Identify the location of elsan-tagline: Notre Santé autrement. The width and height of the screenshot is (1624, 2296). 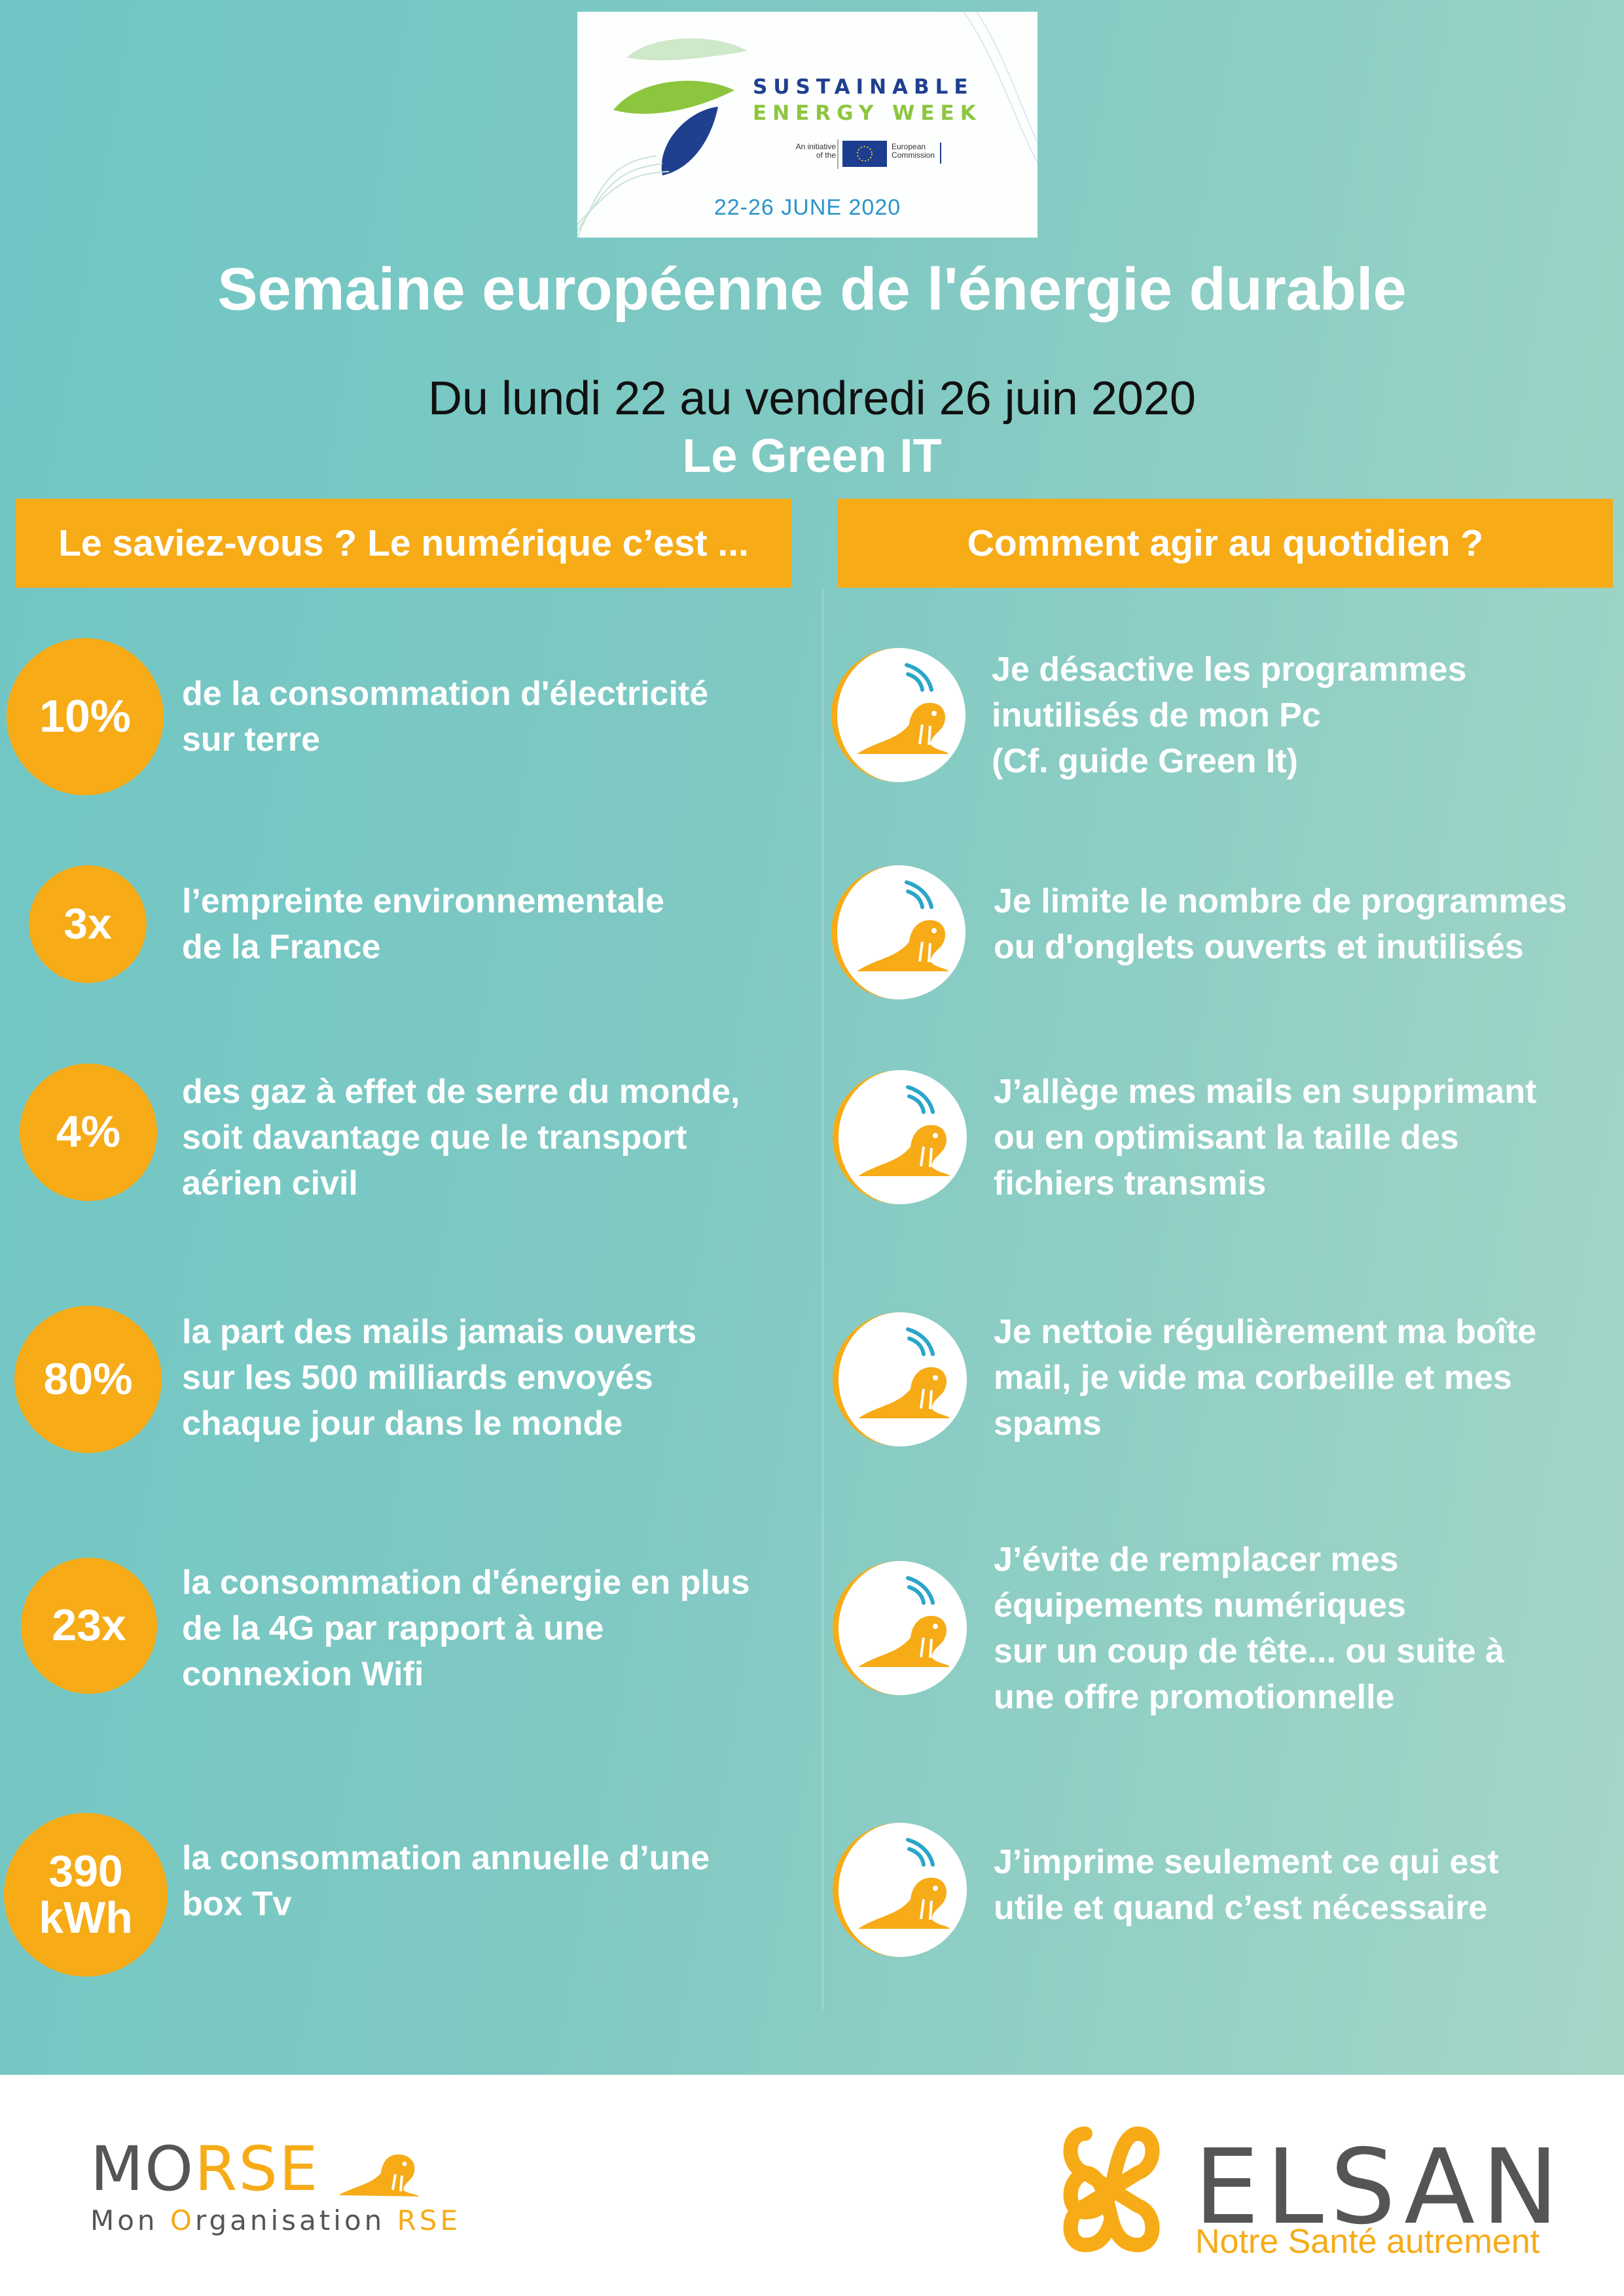
(1367, 2242).